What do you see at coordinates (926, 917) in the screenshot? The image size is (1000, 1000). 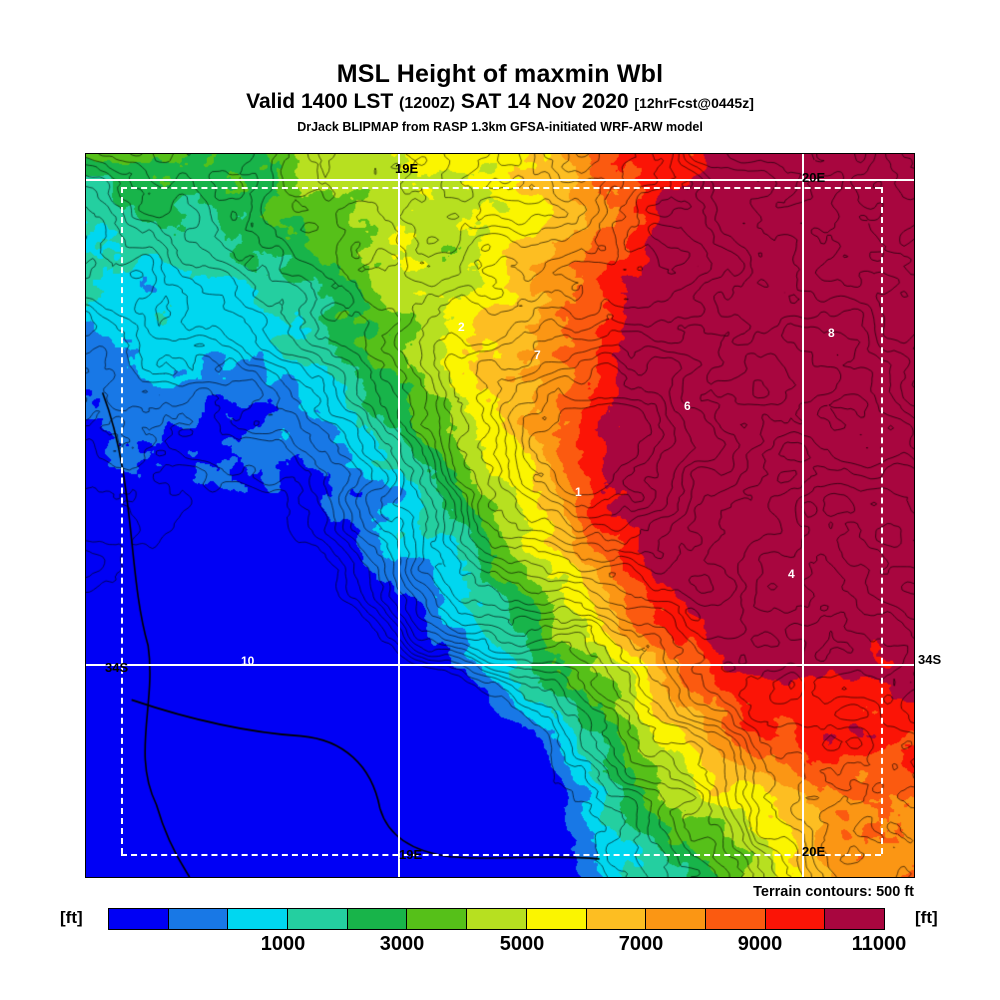 I see `colorbar-unit-right: [ft]` at bounding box center [926, 917].